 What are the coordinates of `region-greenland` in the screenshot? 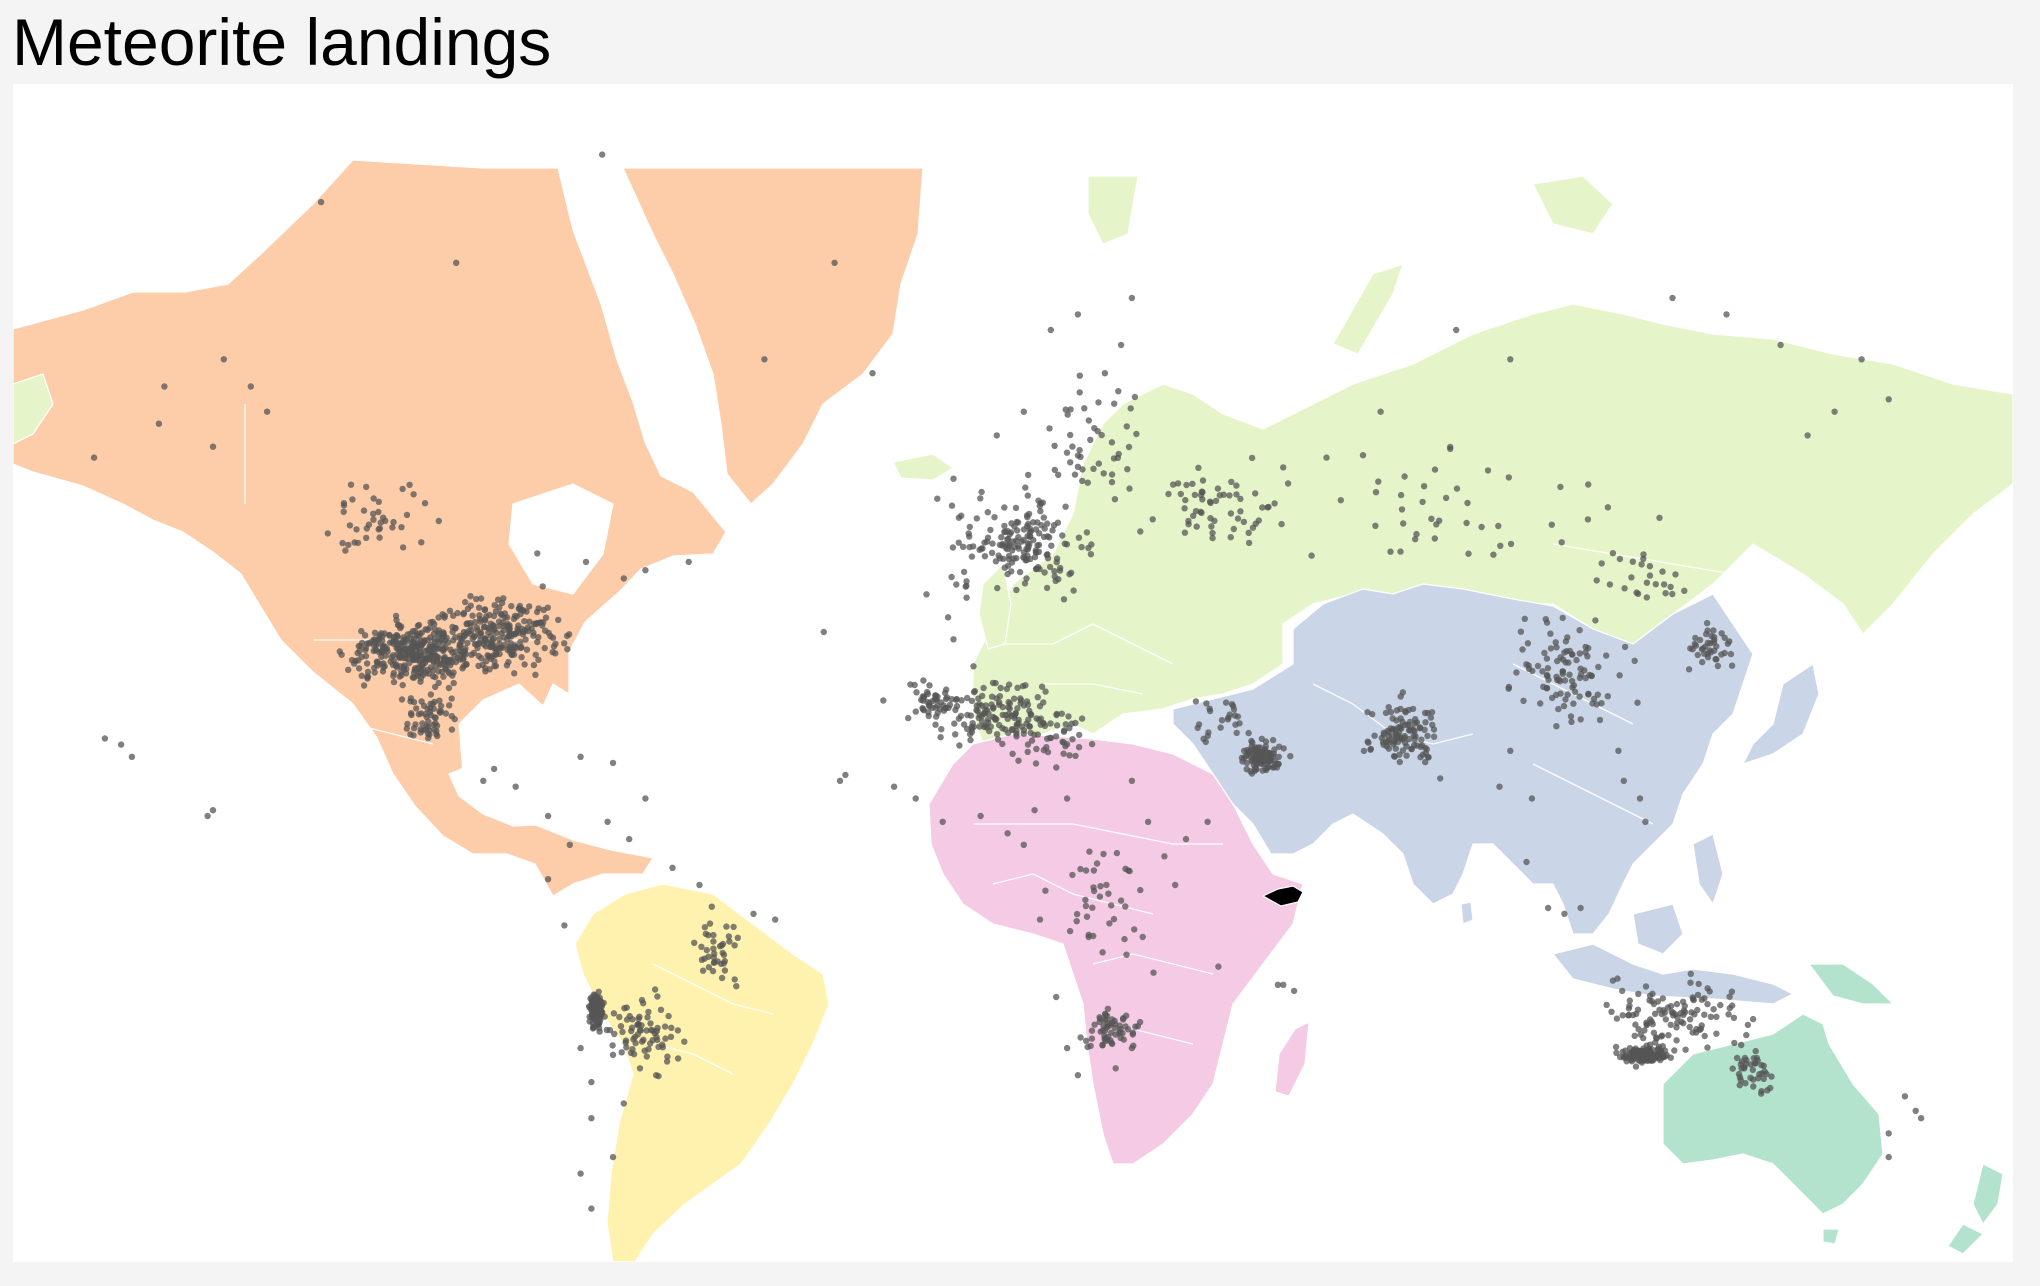 It's located at (773, 336).